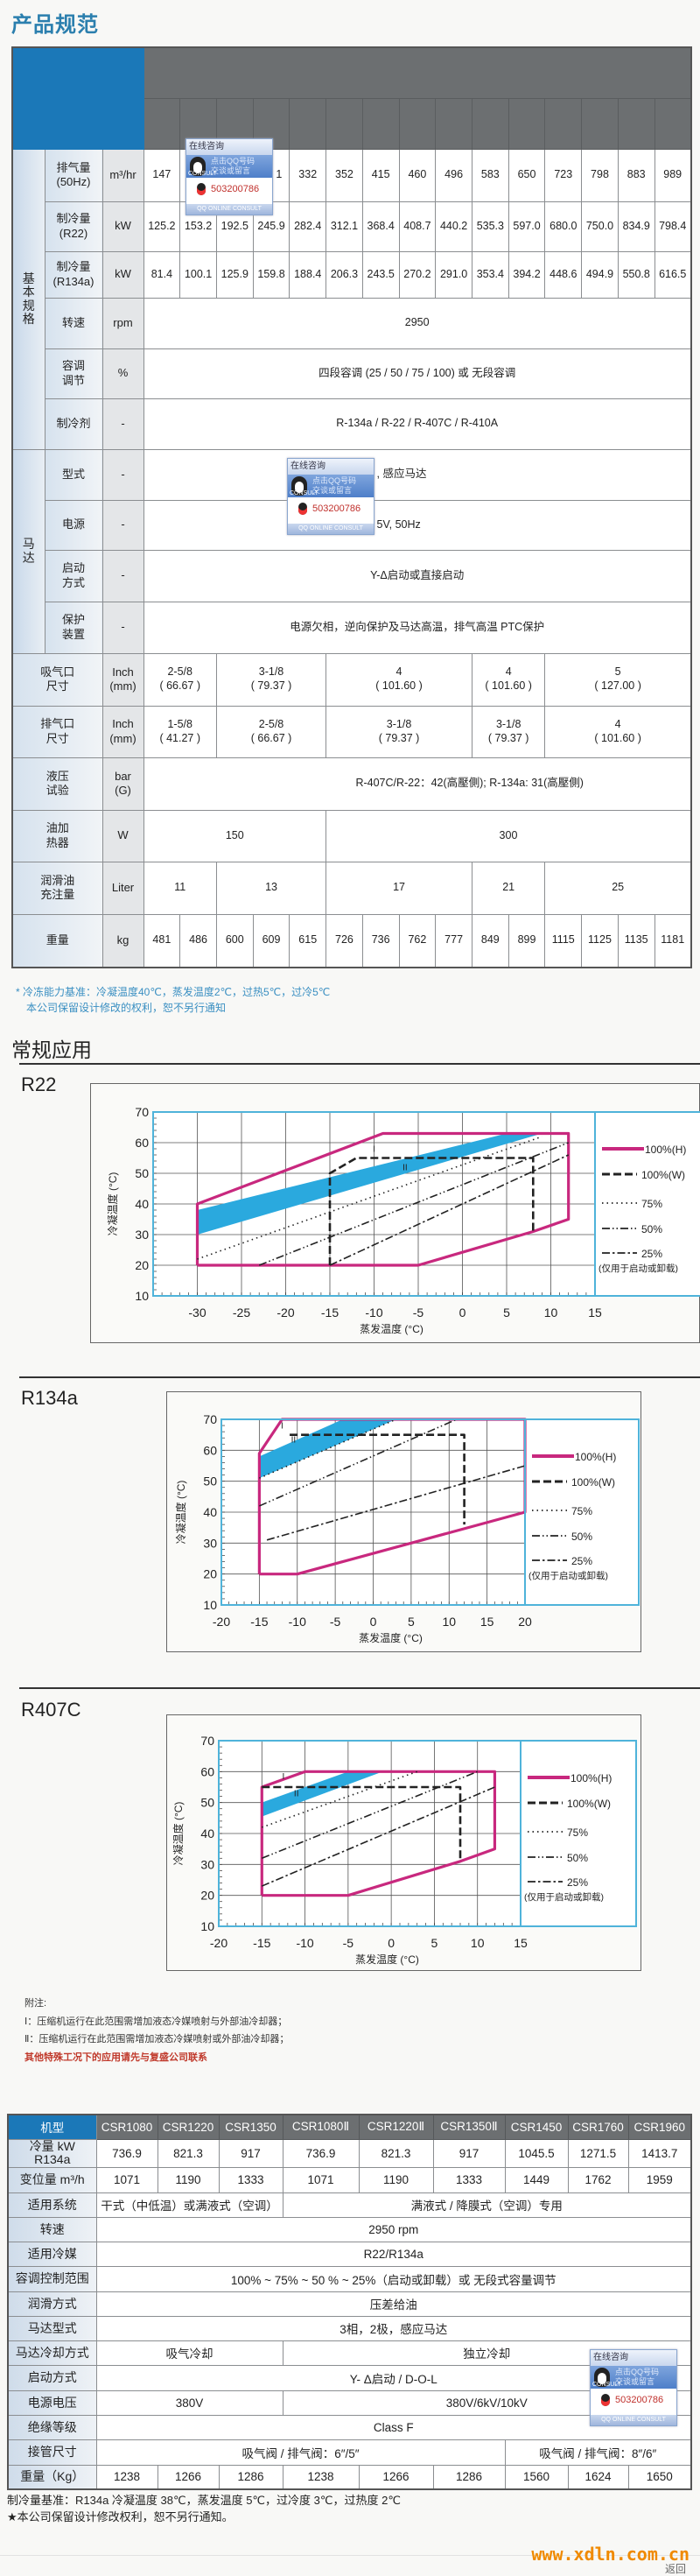 The height and width of the screenshot is (2576, 700). Describe the element at coordinates (123, 226) in the screenshot. I see `row-unit: kW` at that location.